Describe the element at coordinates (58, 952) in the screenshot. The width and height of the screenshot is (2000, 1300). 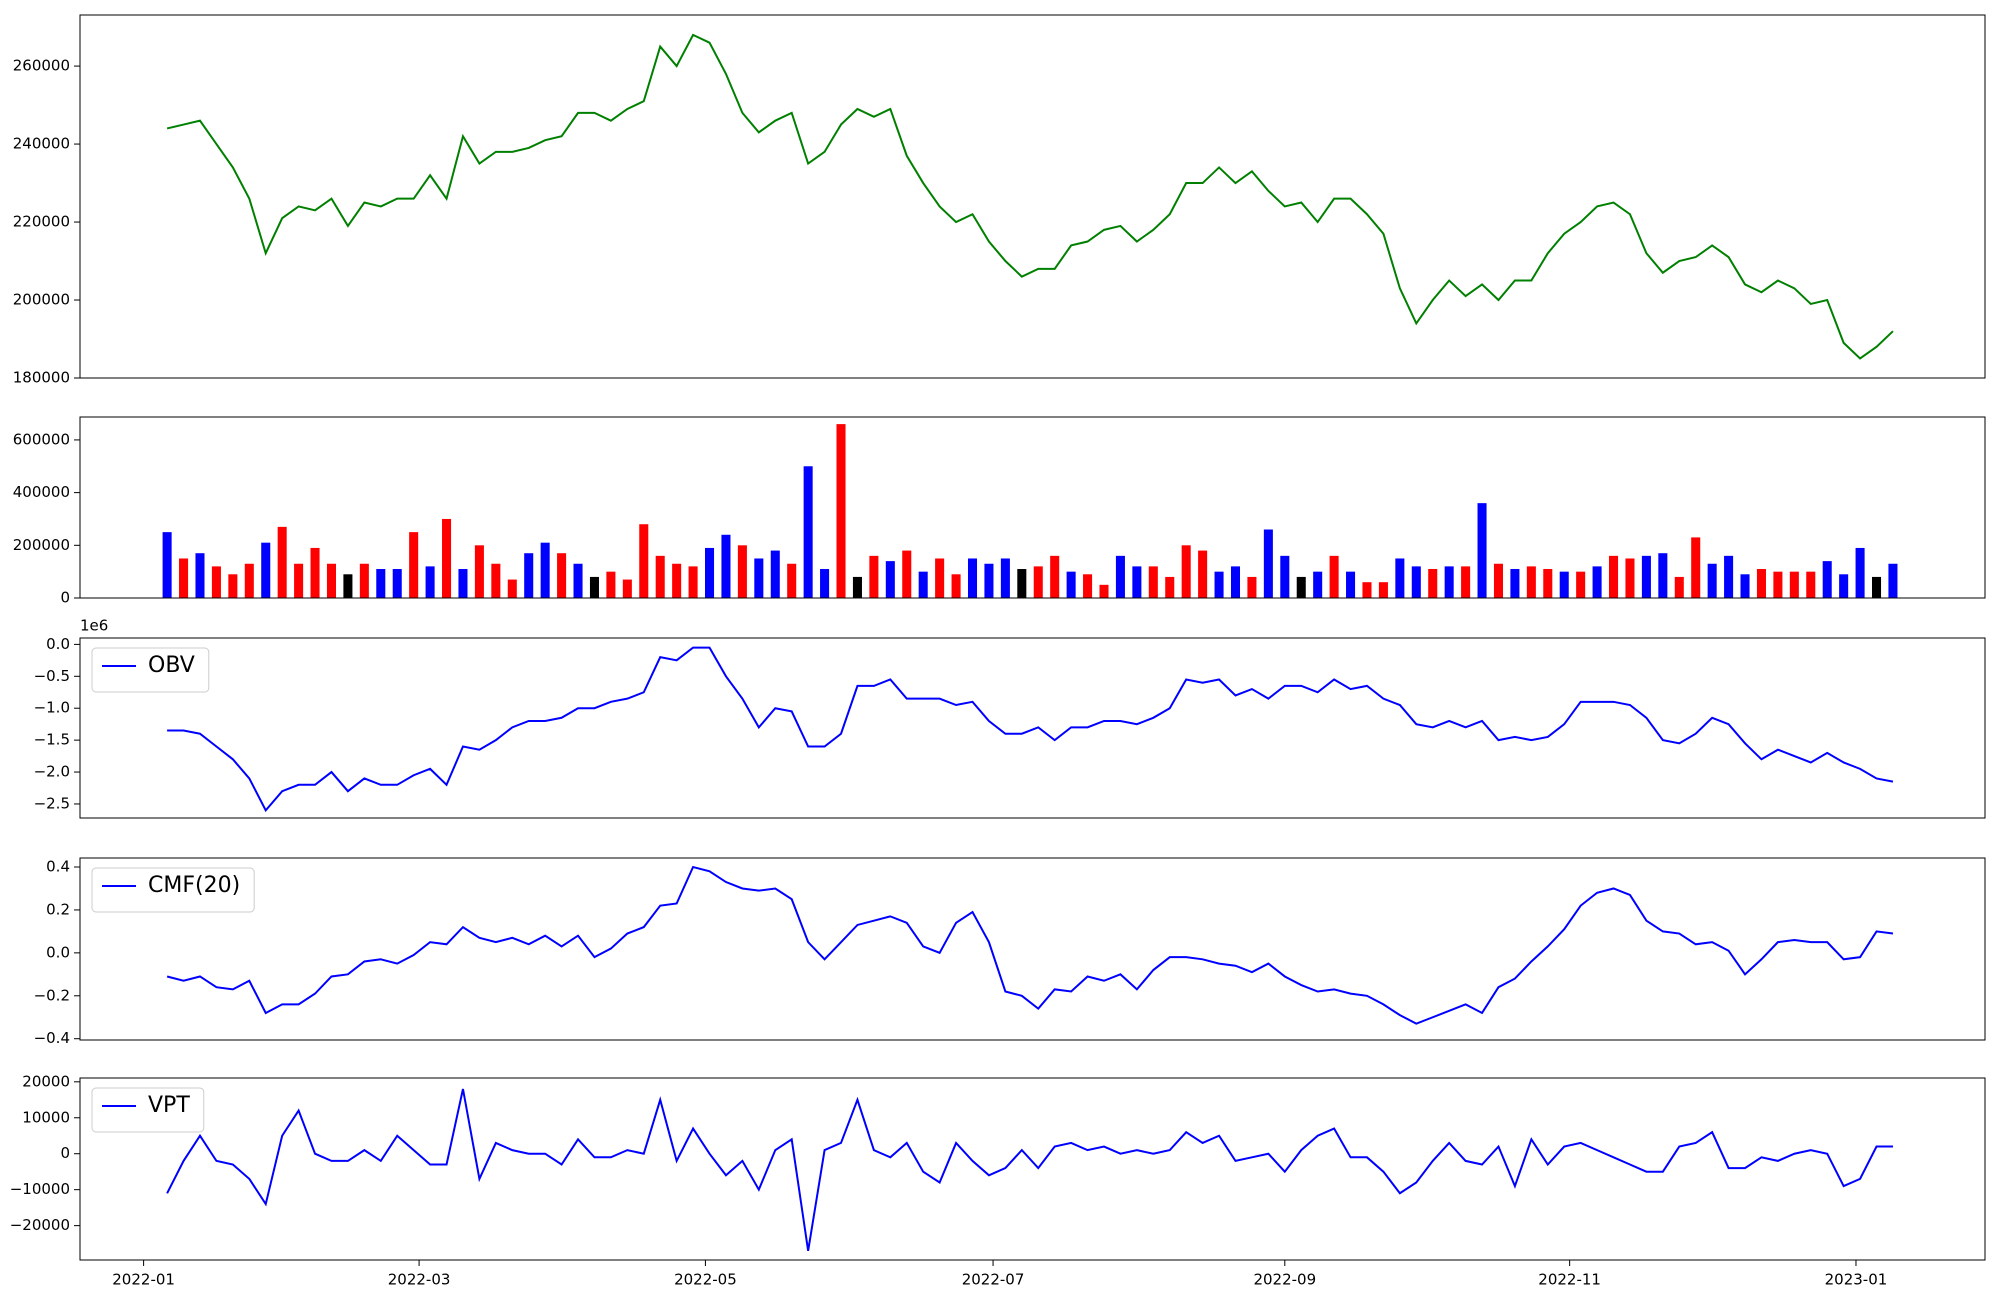
I see `y-tick-label: 0.0` at that location.